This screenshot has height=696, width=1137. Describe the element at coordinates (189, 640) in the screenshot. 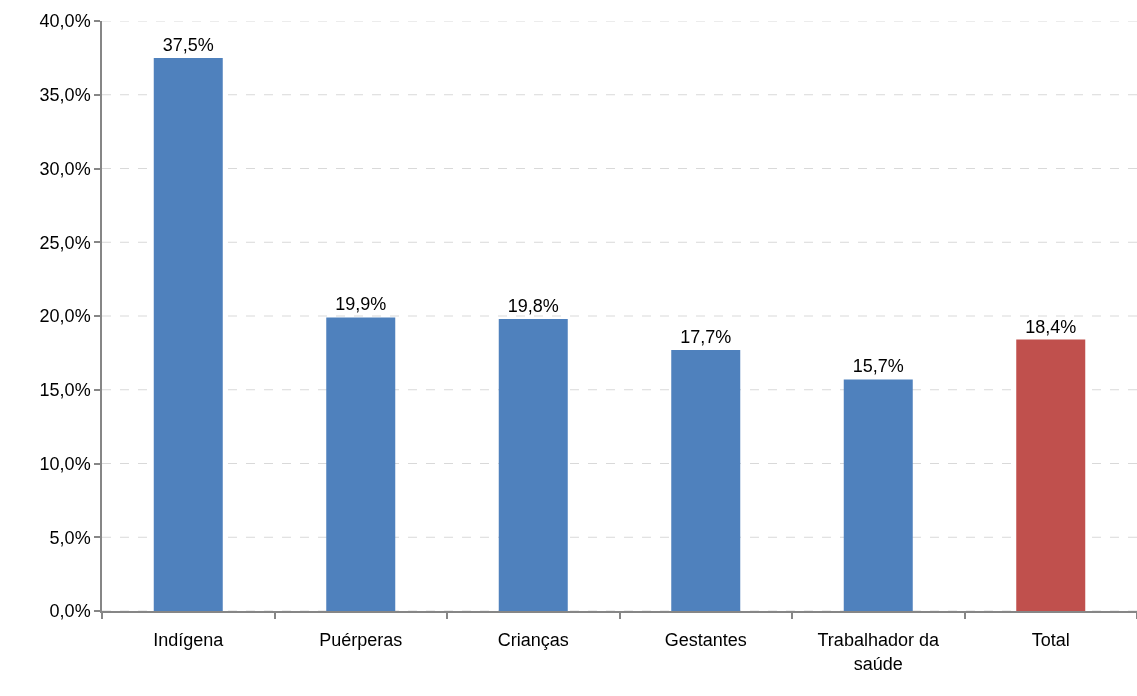

I see `x-tick-label: Indígena` at that location.